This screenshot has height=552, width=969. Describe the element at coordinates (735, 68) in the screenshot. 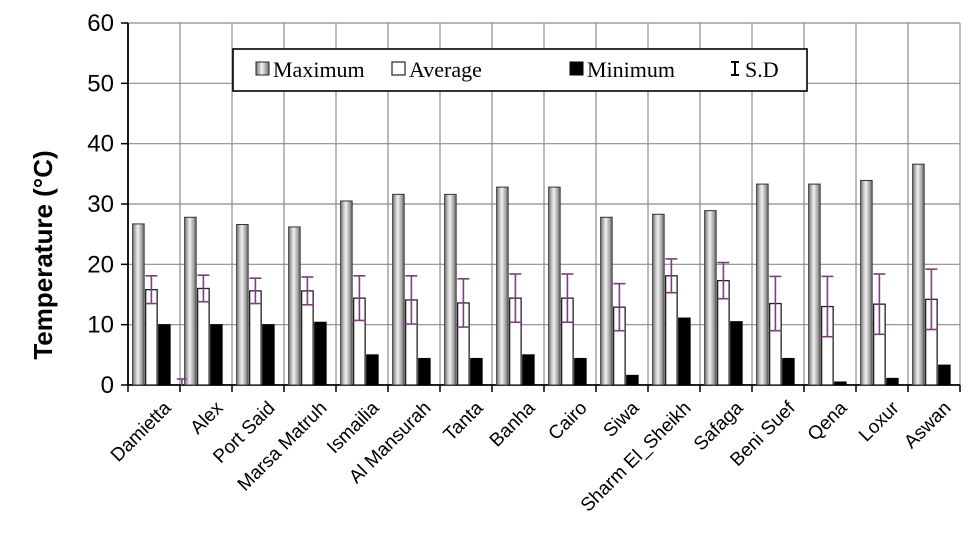

I see `legend-sd-symbol` at that location.